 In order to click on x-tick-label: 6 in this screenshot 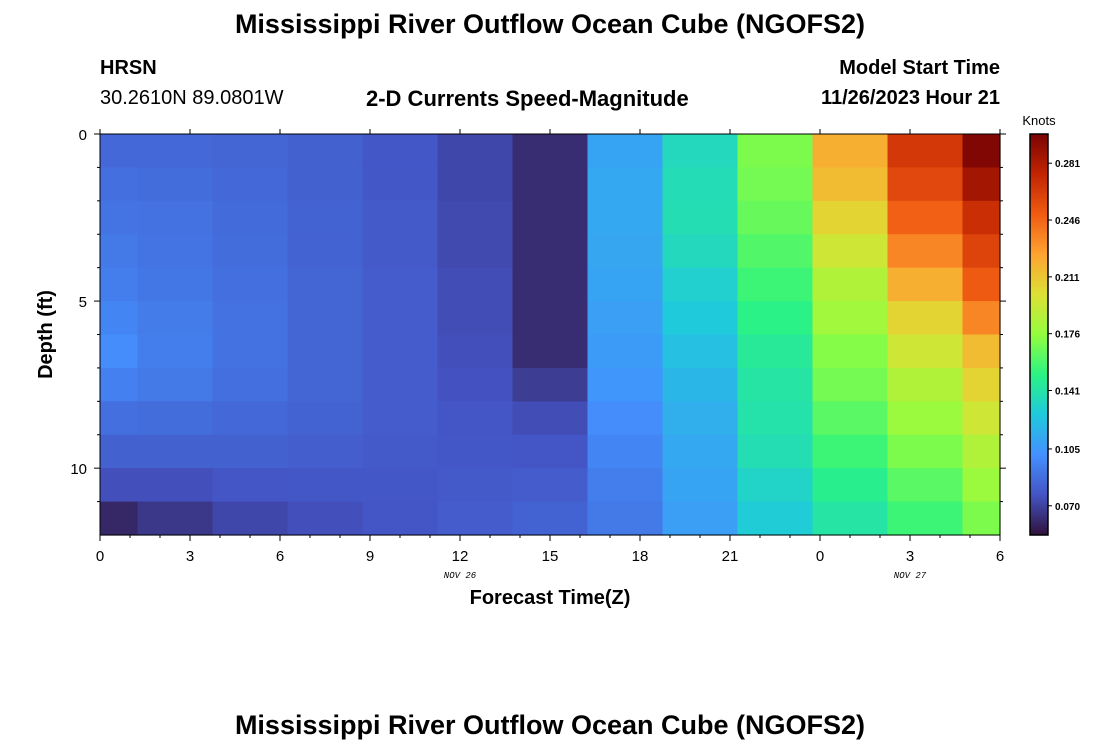, I will do `click(280, 556)`.